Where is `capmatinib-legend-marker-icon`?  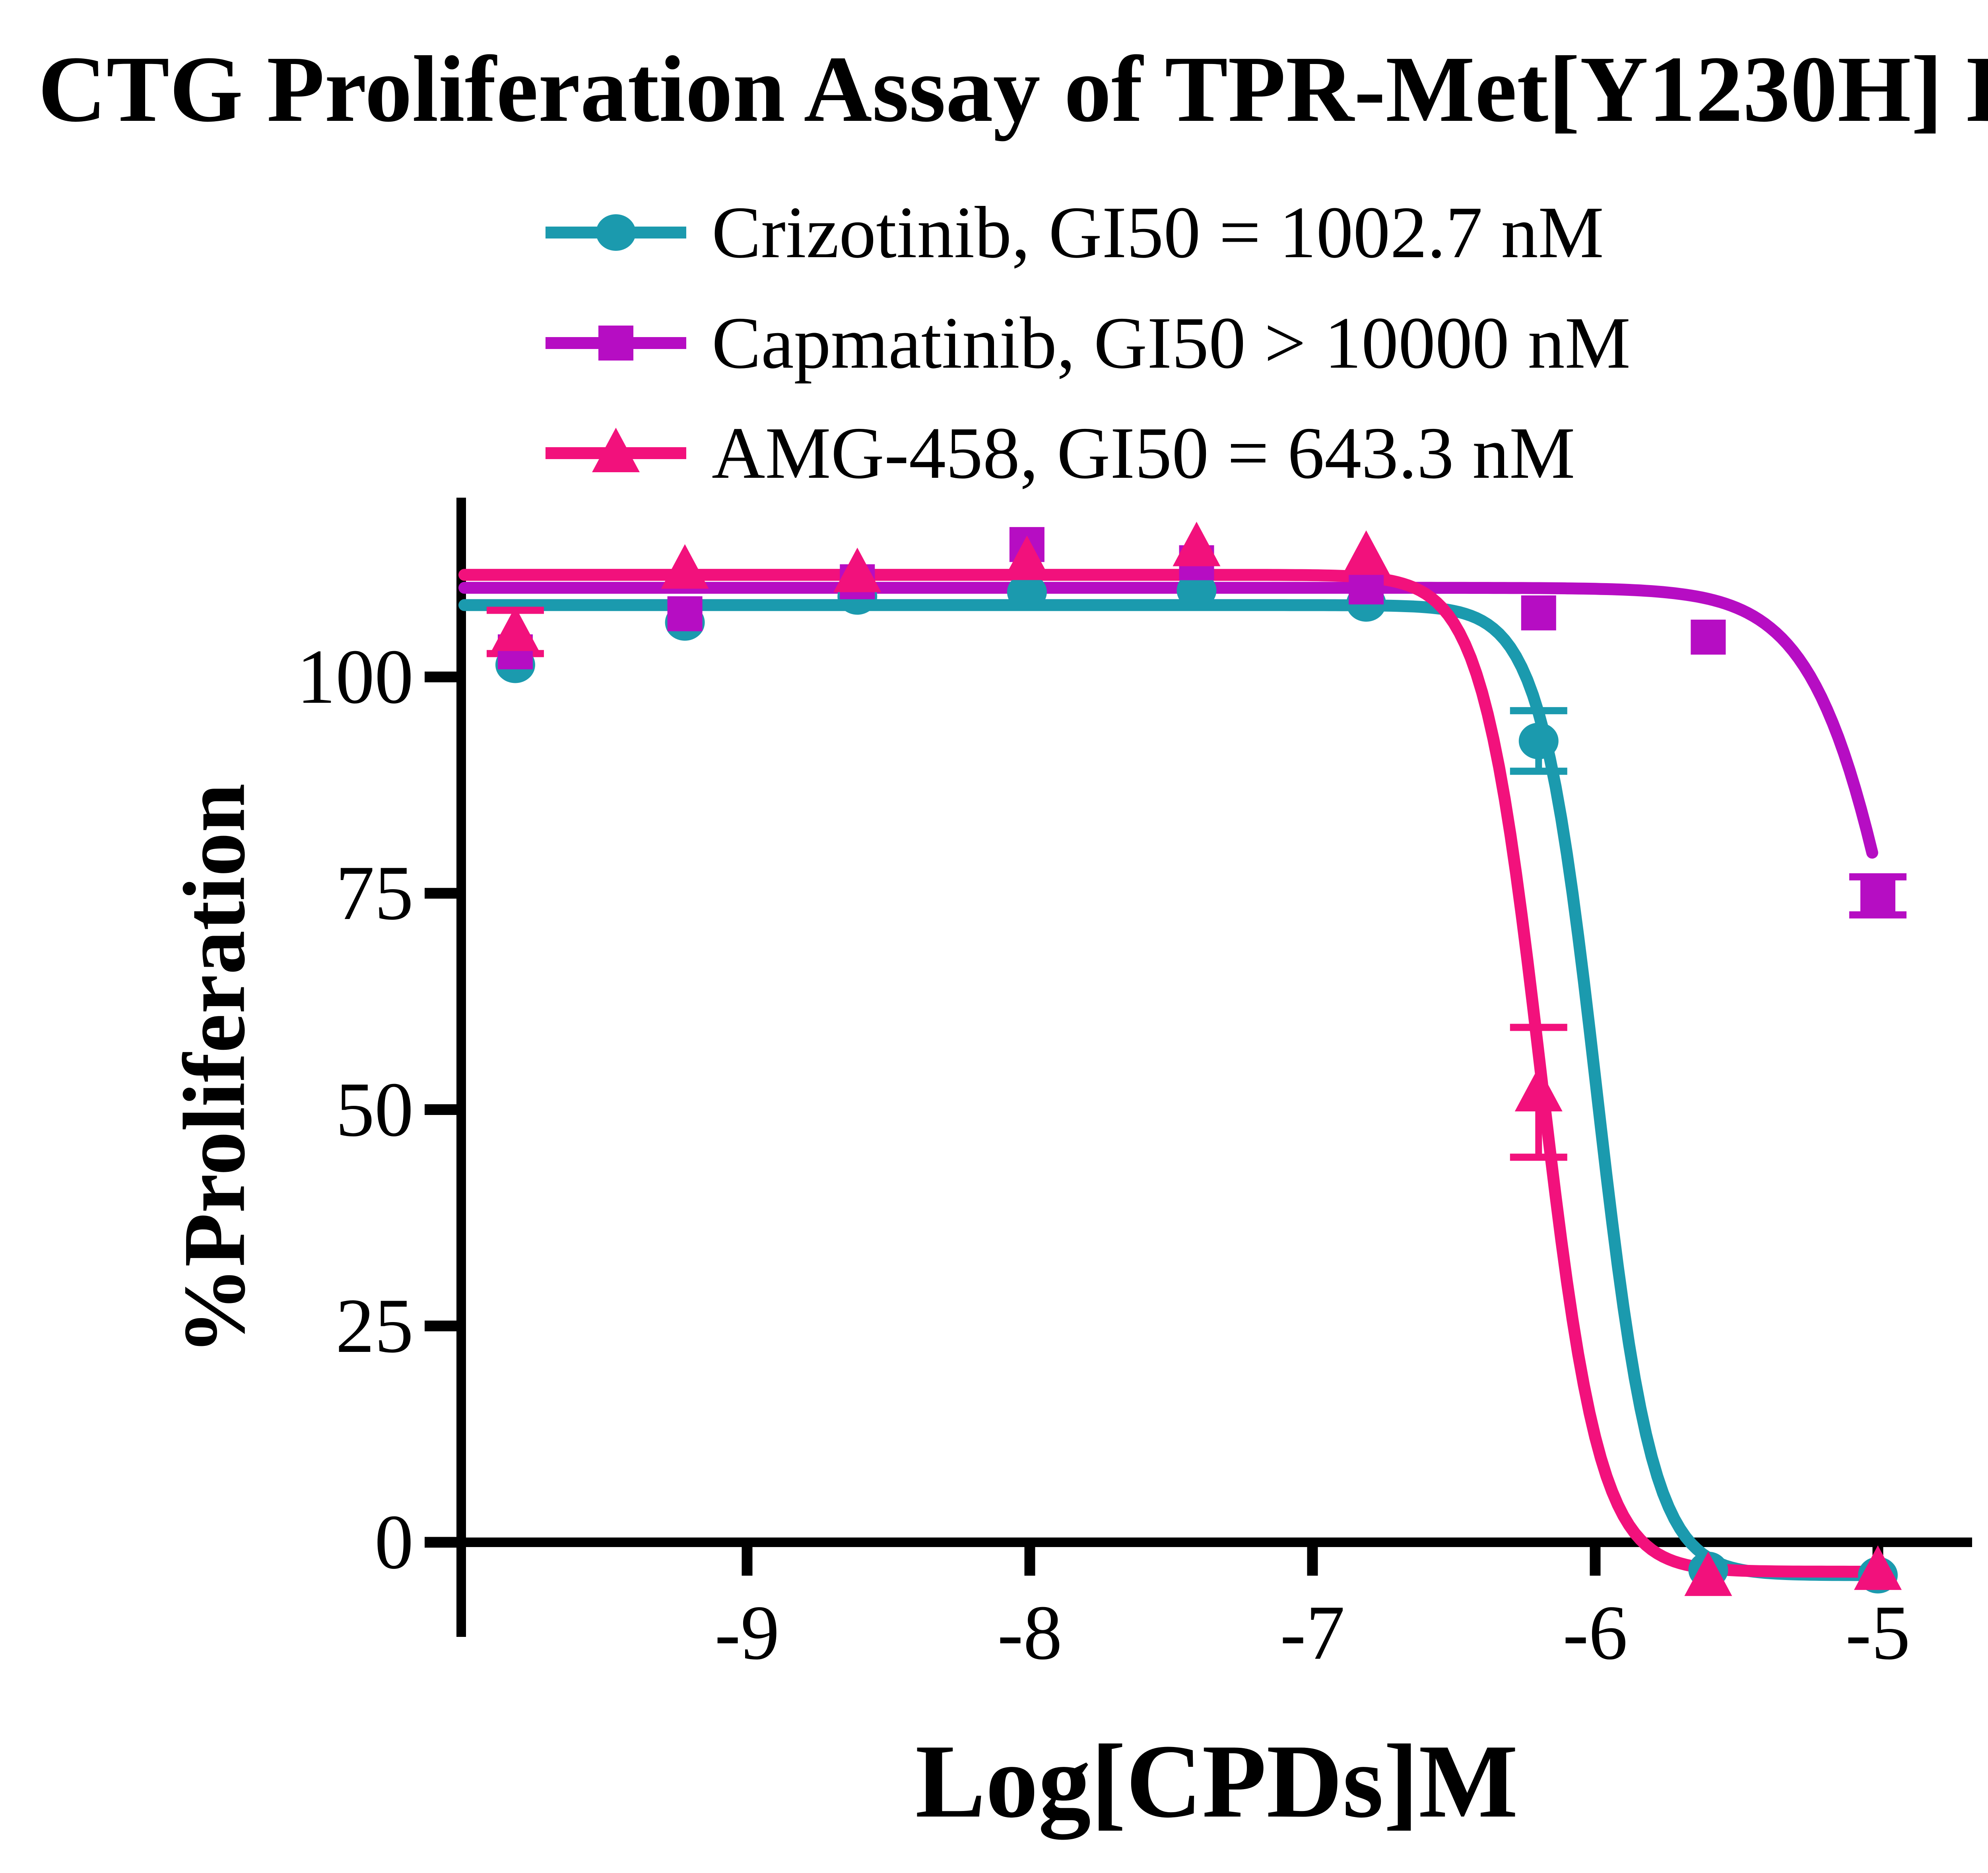 capmatinib-legend-marker-icon is located at coordinates (615, 343).